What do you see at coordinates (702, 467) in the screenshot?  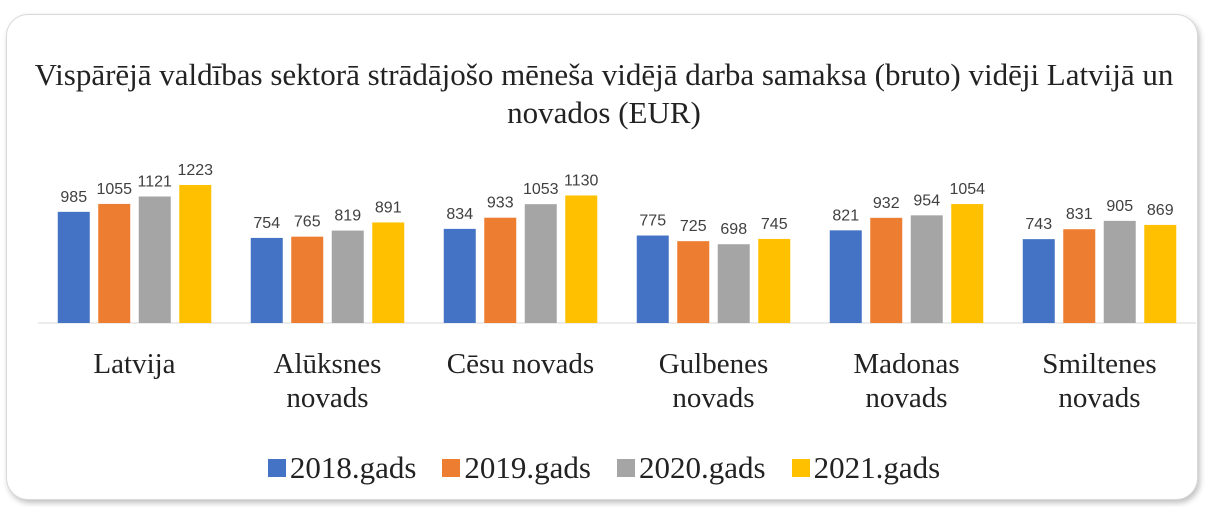 I see `legend-label: 2020.gads` at bounding box center [702, 467].